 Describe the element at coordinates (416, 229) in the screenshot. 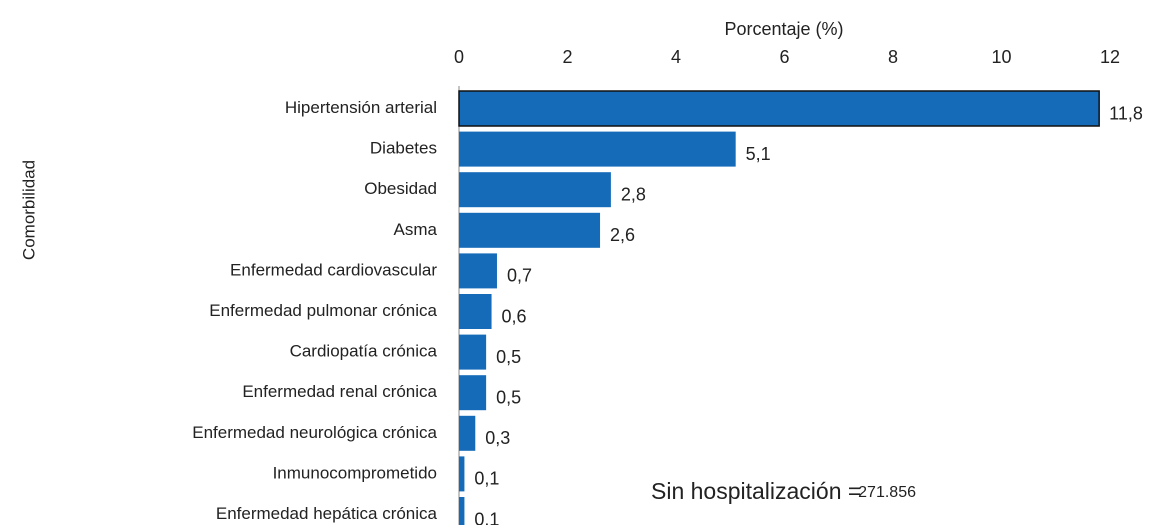

I see `y-tick-label: Asma` at that location.